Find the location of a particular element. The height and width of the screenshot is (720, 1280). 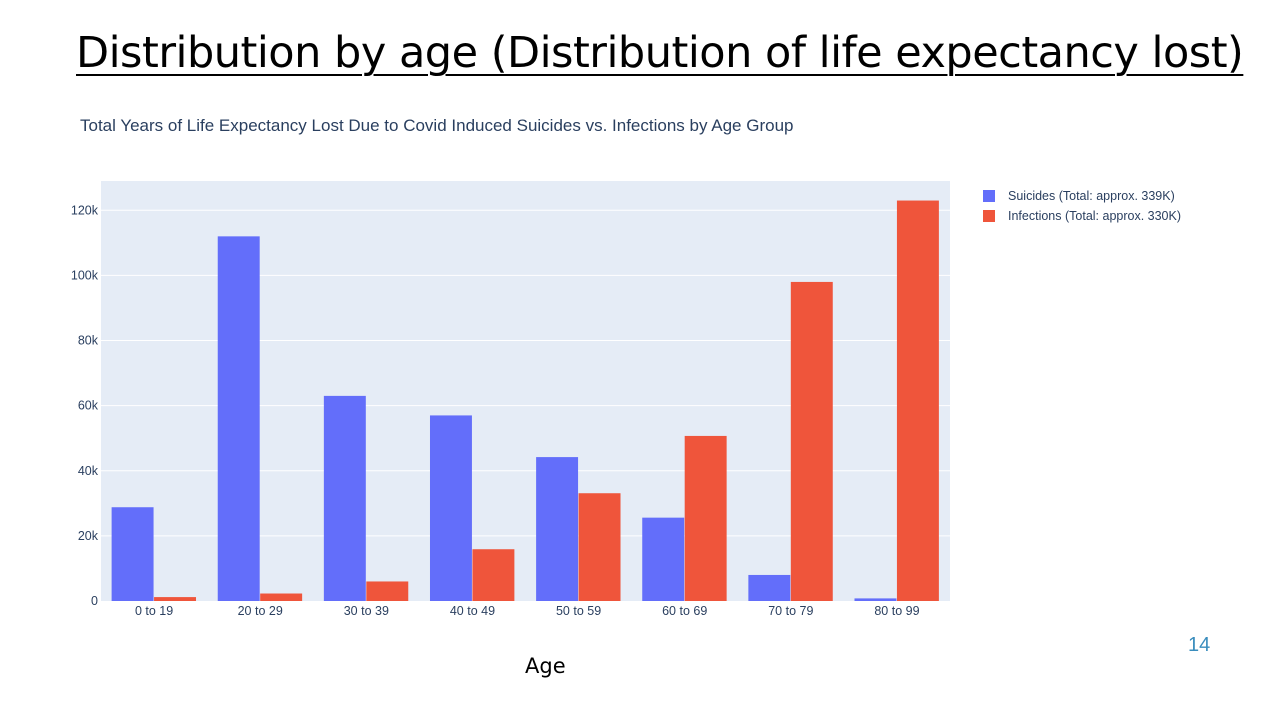

y-tick-label: 120k is located at coordinates (85, 210).